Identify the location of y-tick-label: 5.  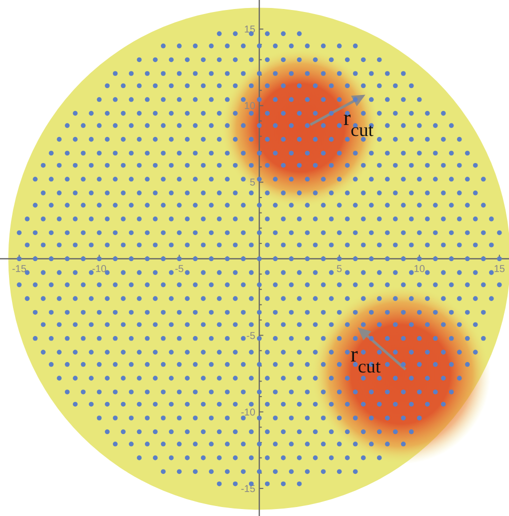
(253, 183).